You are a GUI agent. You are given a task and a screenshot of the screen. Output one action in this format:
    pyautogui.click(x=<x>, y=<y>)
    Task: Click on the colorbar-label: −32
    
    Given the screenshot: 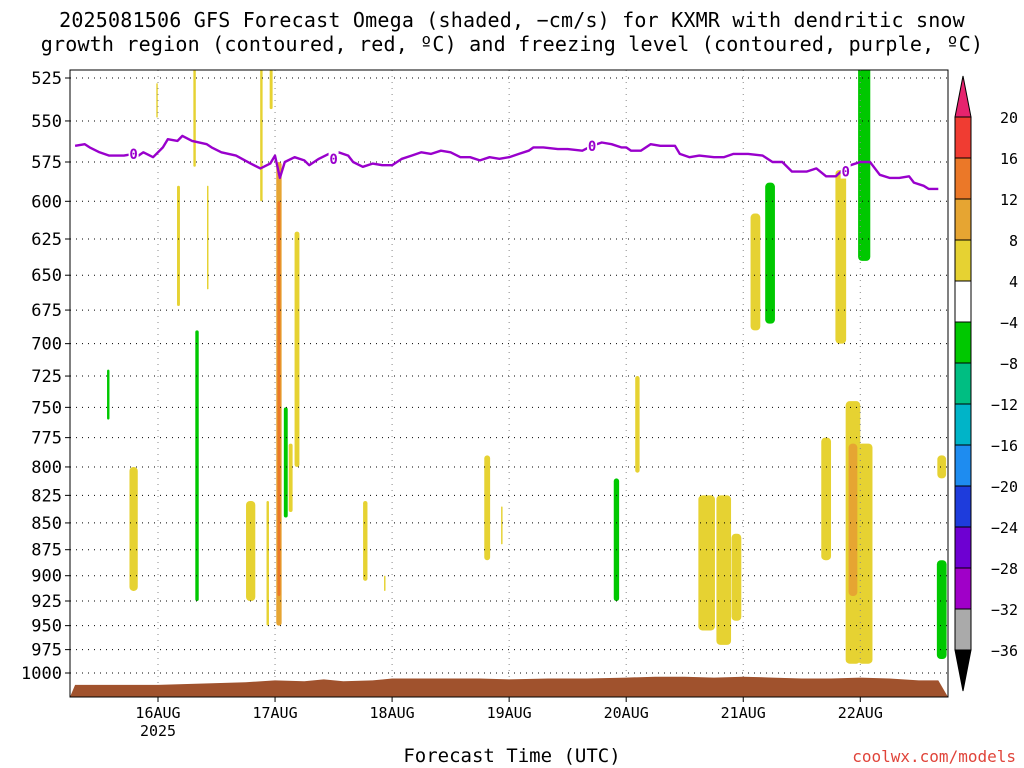 What is the action you would take?
    pyautogui.click(x=1004, y=610)
    